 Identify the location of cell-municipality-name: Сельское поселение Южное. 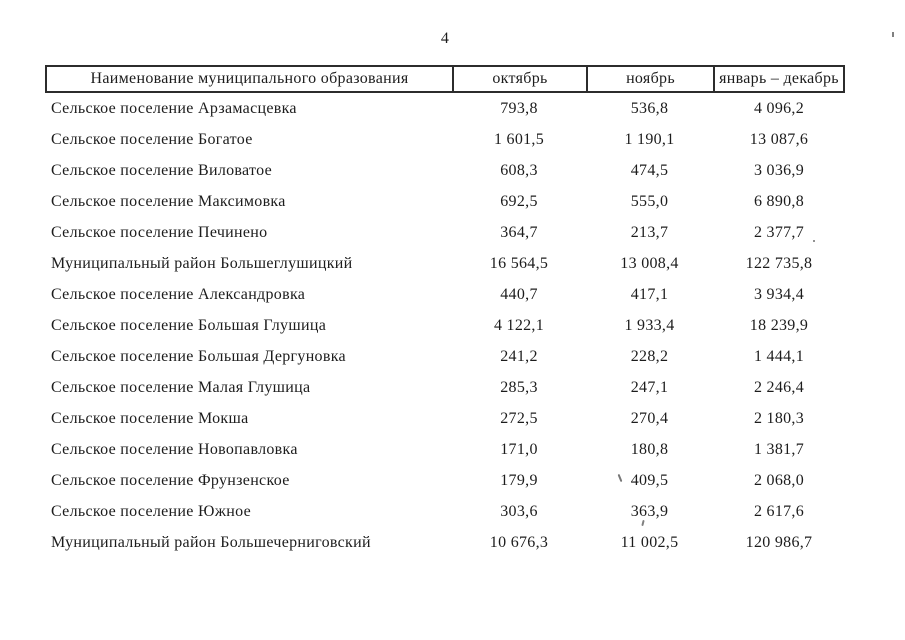
(151, 511).